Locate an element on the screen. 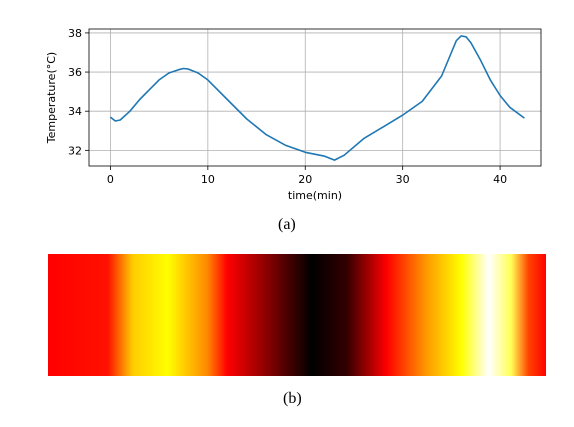 The height and width of the screenshot is (427, 574). caption-b: (b) is located at coordinates (292, 398).